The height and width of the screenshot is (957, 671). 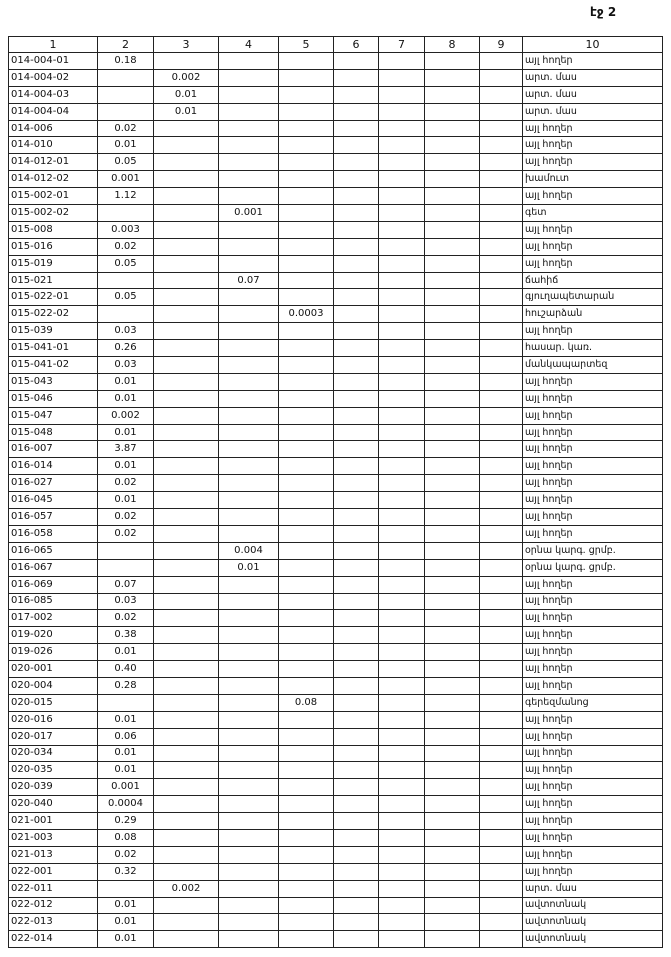 I want to click on table-row: 020-015 0.08 գերեզմանոց, so click(x=335, y=702).